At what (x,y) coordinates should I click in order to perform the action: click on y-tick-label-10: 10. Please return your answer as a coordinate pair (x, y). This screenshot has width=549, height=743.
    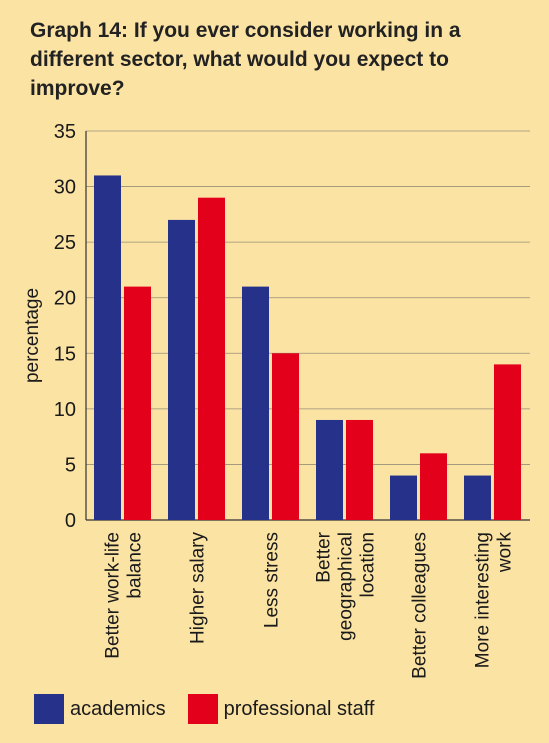
    Looking at the image, I should click on (65, 410).